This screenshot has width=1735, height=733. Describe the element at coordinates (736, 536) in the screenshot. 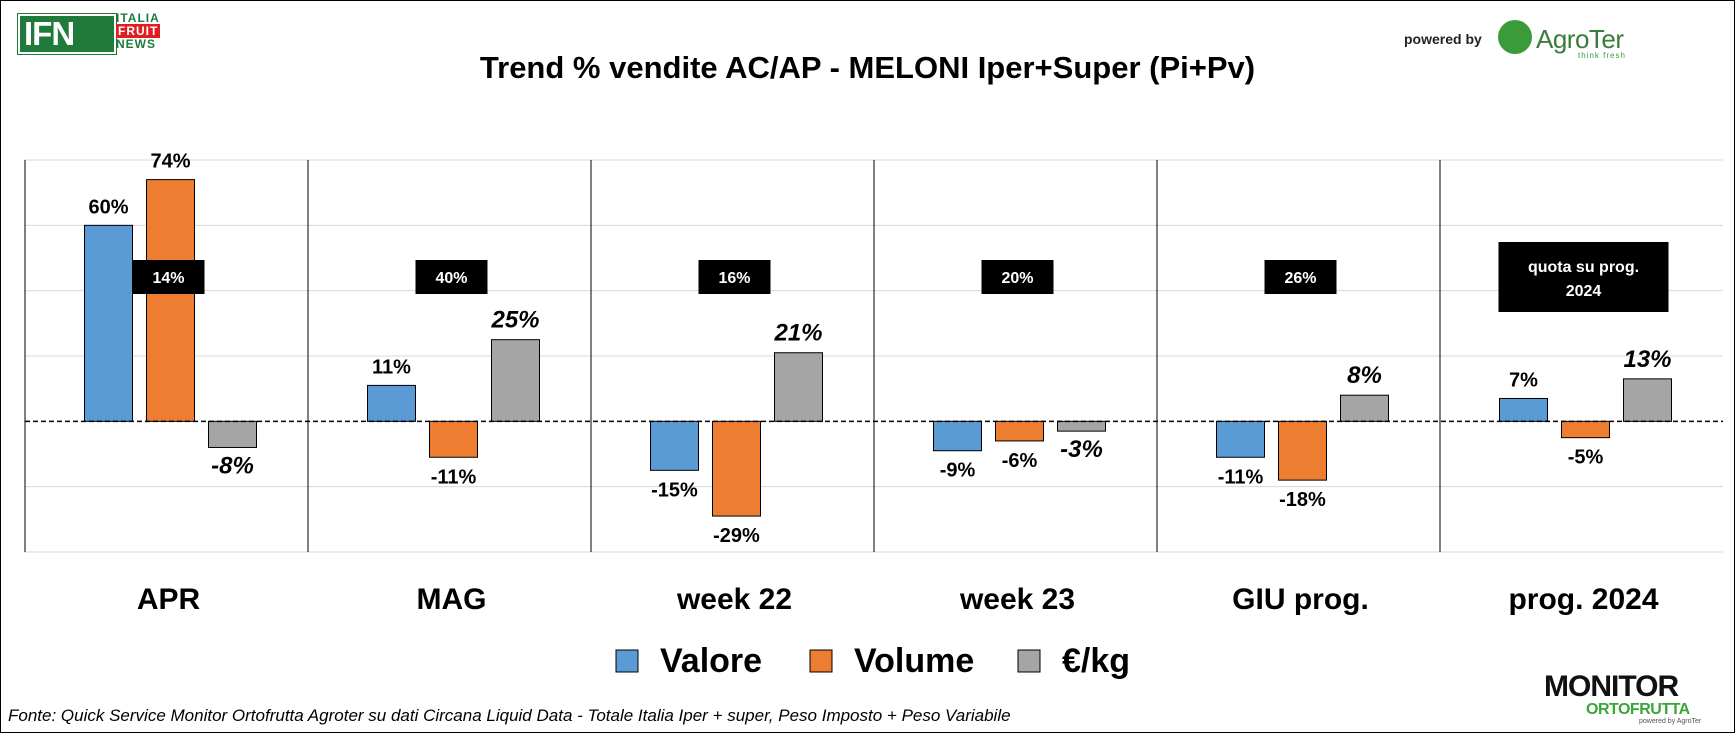

I see `data-label: -29%` at that location.